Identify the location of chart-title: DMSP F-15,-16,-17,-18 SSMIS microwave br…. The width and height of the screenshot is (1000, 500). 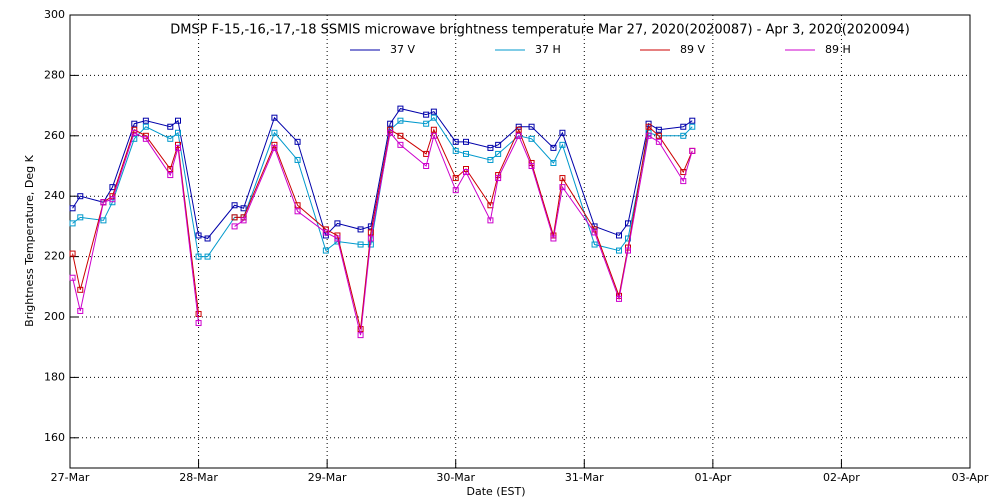
(540, 30).